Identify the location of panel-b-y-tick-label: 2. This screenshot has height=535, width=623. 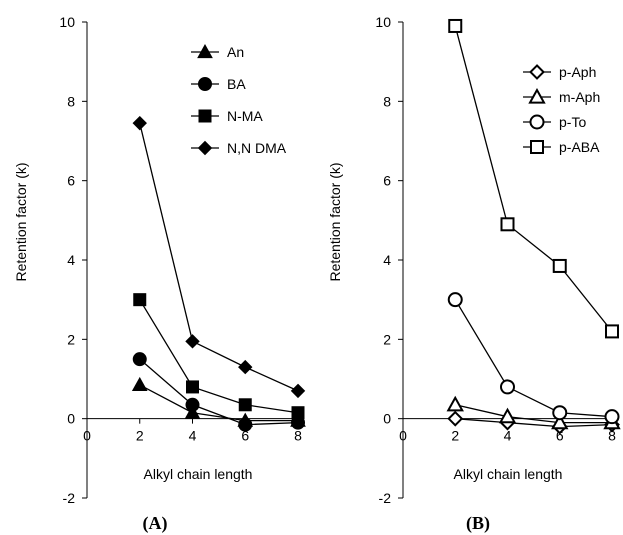
(387, 339).